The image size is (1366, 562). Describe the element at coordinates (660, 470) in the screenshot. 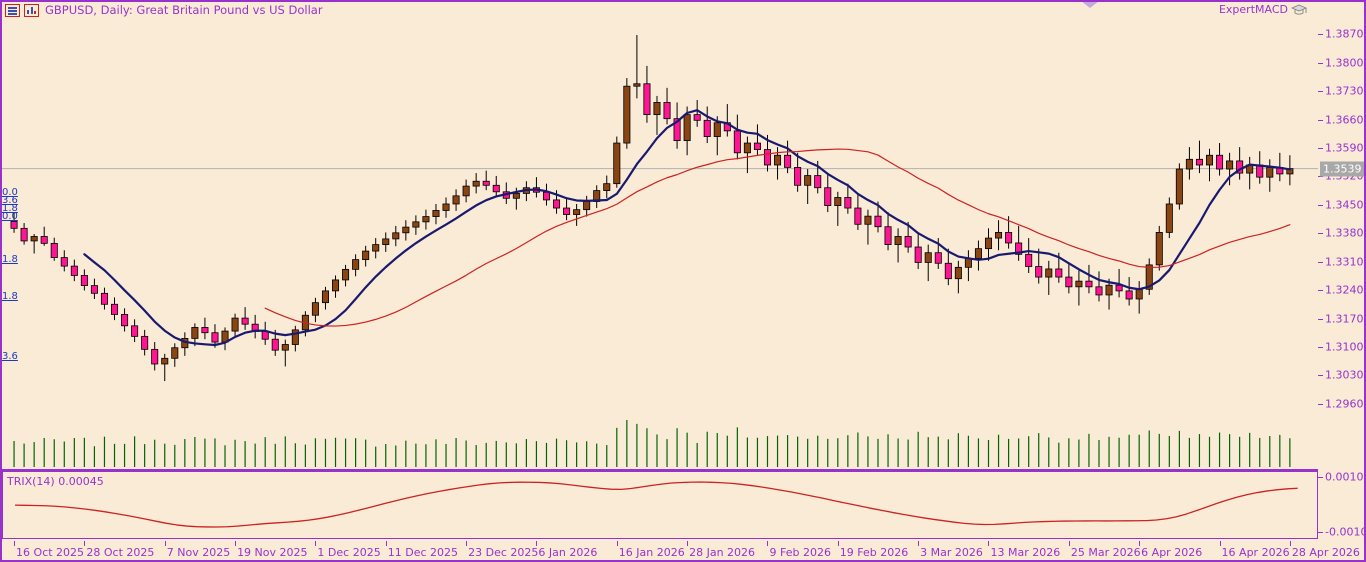

I see `pane-divider` at that location.